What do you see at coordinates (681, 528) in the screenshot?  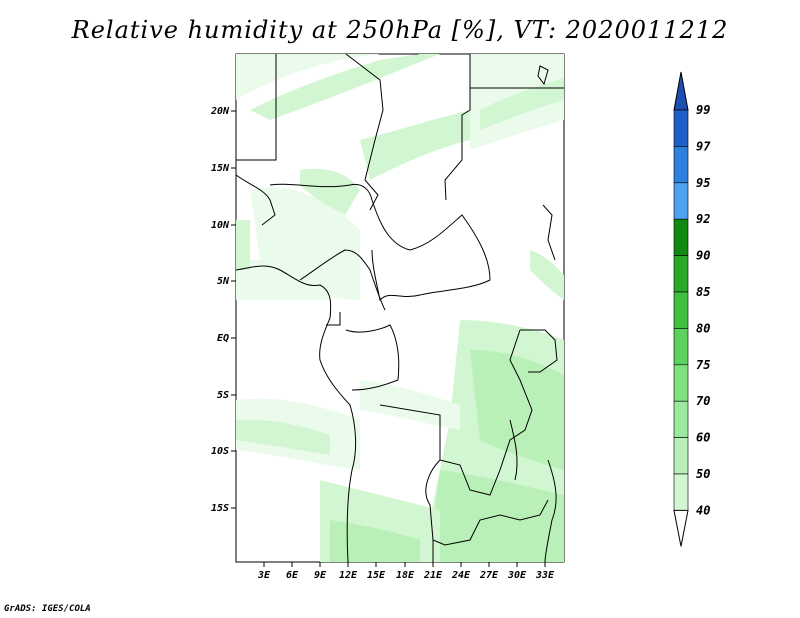 I see `colorbar-bottom-arrow` at bounding box center [681, 528].